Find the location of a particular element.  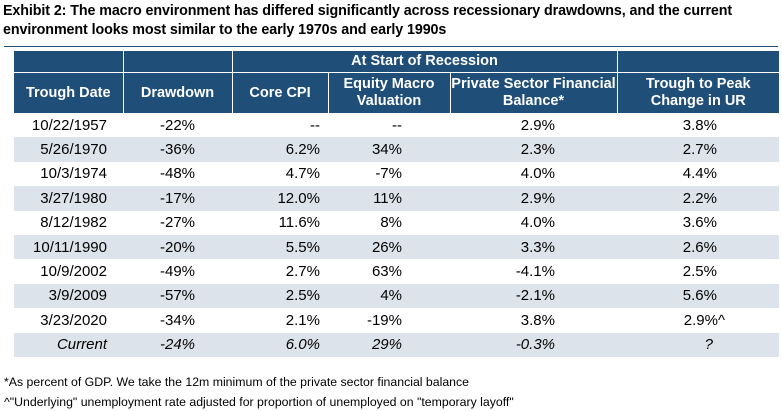

cell-drawdown: -24% is located at coordinates (177, 344).